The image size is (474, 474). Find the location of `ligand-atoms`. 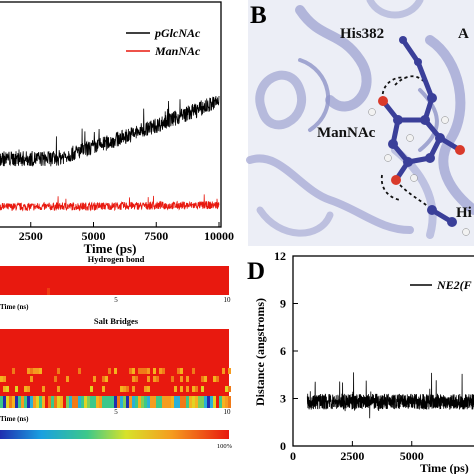

ligand-atoms is located at coordinates (419, 136).